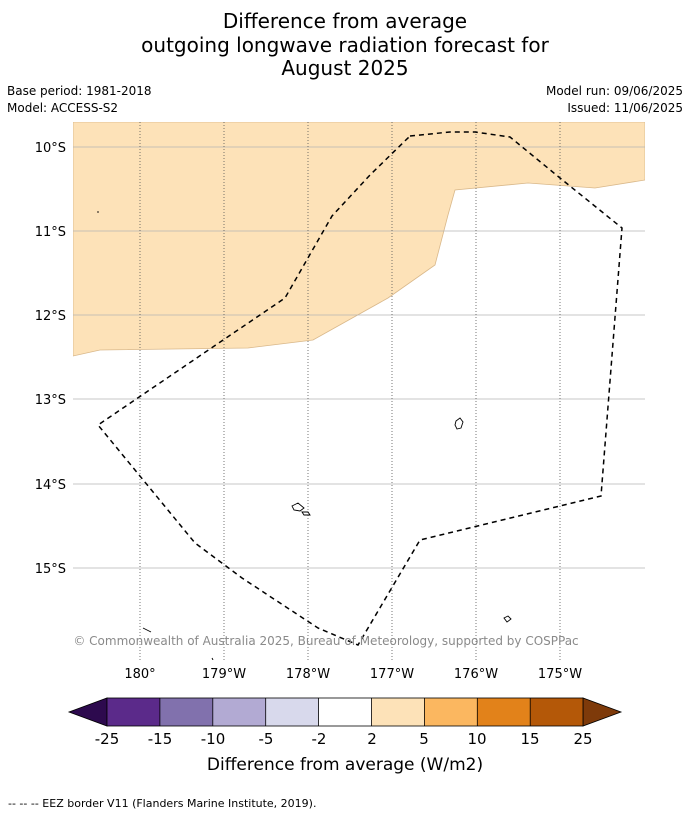 This screenshot has height=816, width=690. Describe the element at coordinates (50, 485) in the screenshot. I see `lat-label-14s: 14°S` at that location.